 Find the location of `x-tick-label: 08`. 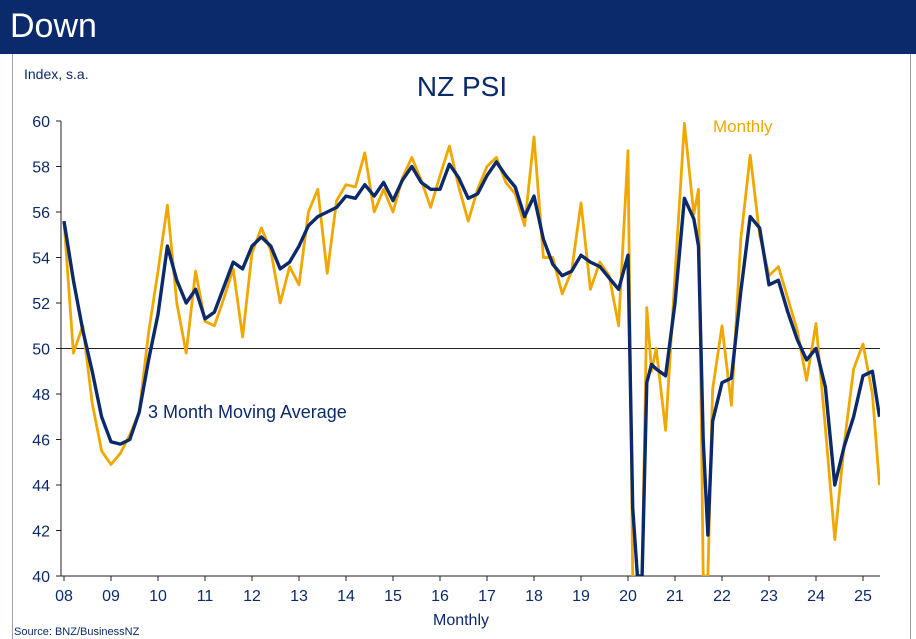

x-tick-label: 08 is located at coordinates (64, 596).